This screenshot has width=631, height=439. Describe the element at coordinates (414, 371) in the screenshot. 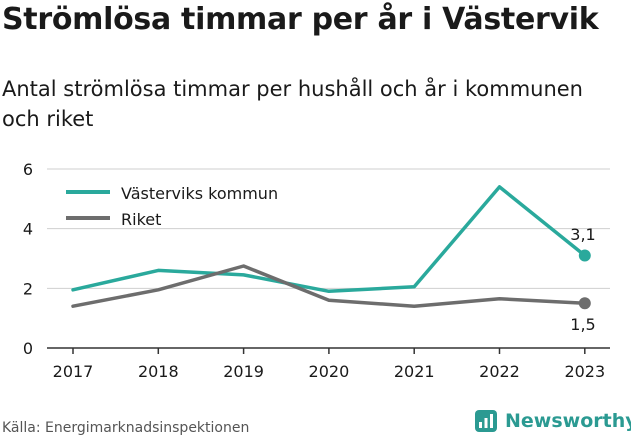

I see `x-tick-label-2021: 2021` at that location.